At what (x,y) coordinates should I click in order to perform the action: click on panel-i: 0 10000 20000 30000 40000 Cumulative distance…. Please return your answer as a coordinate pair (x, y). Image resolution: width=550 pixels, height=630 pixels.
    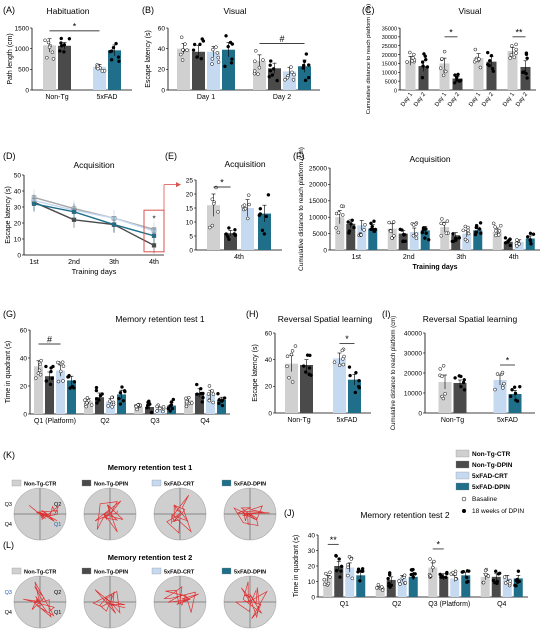
    Looking at the image, I should click on (458, 369).